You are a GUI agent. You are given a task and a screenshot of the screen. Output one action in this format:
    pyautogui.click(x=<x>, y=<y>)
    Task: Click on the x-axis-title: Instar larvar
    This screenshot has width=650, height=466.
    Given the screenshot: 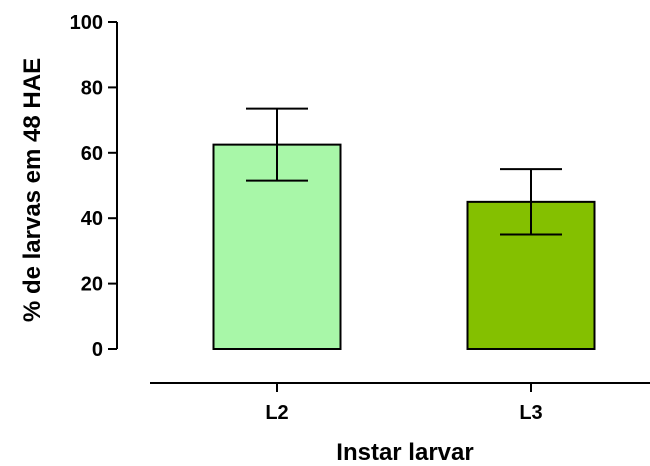 What is the action you would take?
    pyautogui.click(x=404, y=452)
    